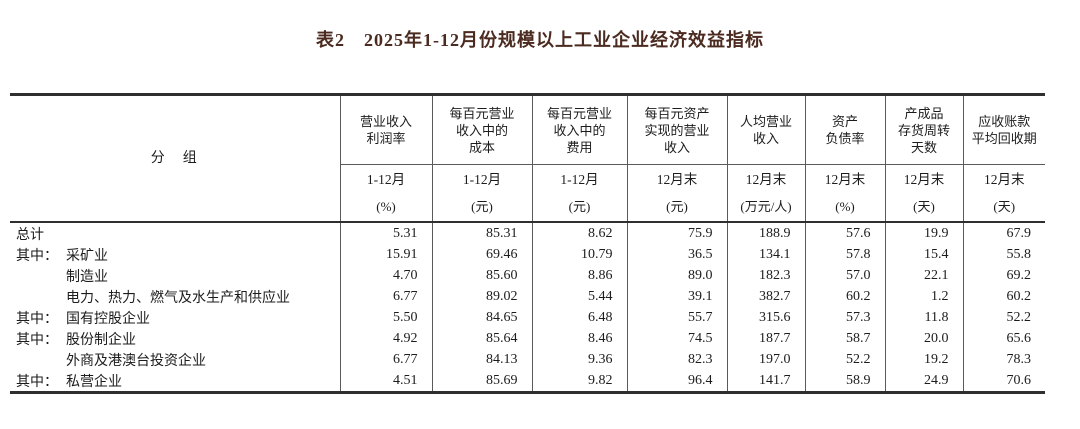 The width and height of the screenshot is (1080, 429). I want to click on value-asset-liability-ratio: 57.3, so click(844, 317).